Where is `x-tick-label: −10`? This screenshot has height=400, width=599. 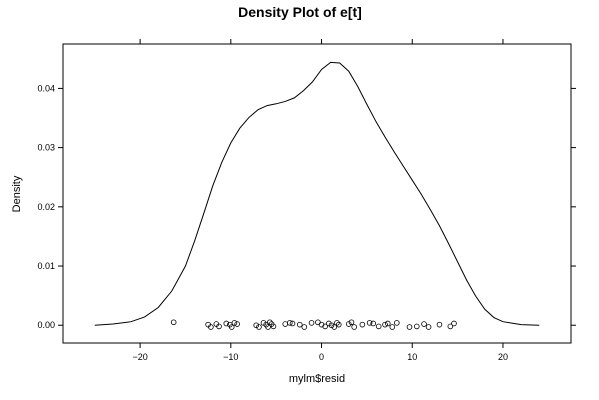 x-tick-label: −10 is located at coordinates (230, 357).